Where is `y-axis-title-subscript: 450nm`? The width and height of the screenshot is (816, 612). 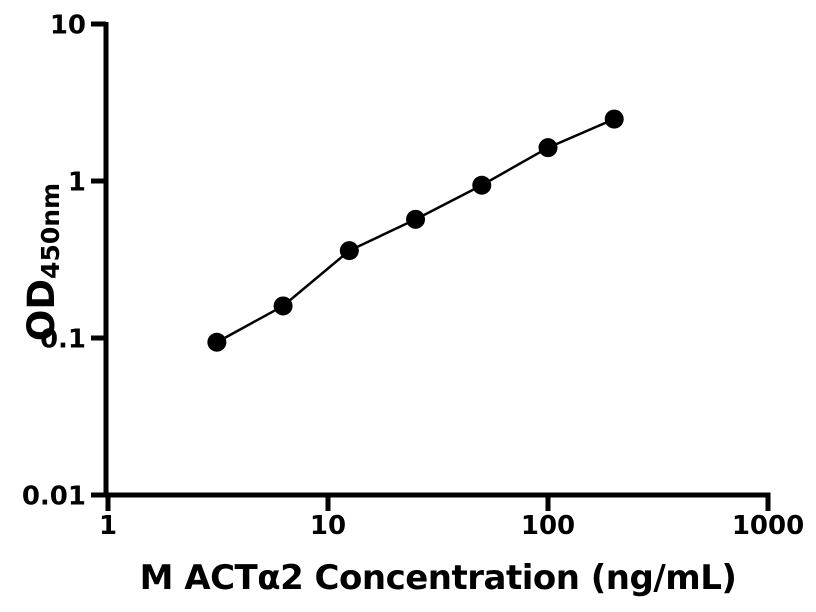 y-axis-title-subscript: 450nm is located at coordinates (50, 231).